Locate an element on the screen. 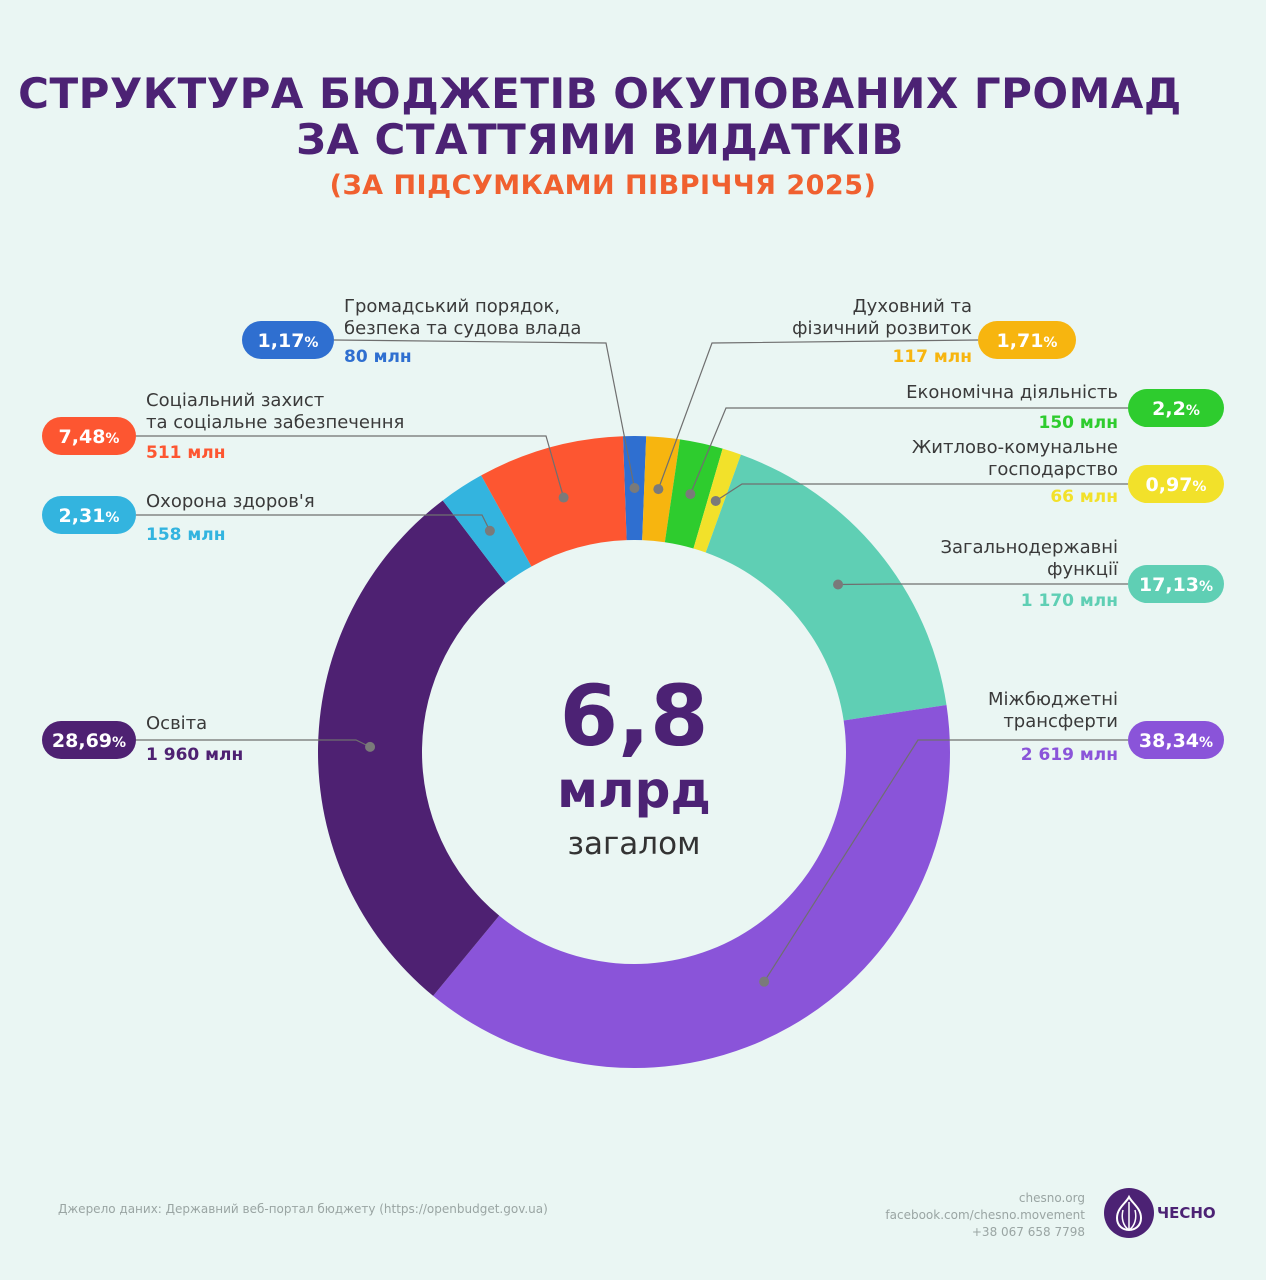 The height and width of the screenshot is (1280, 1266). category-label-education: Освіта is located at coordinates (176, 723).